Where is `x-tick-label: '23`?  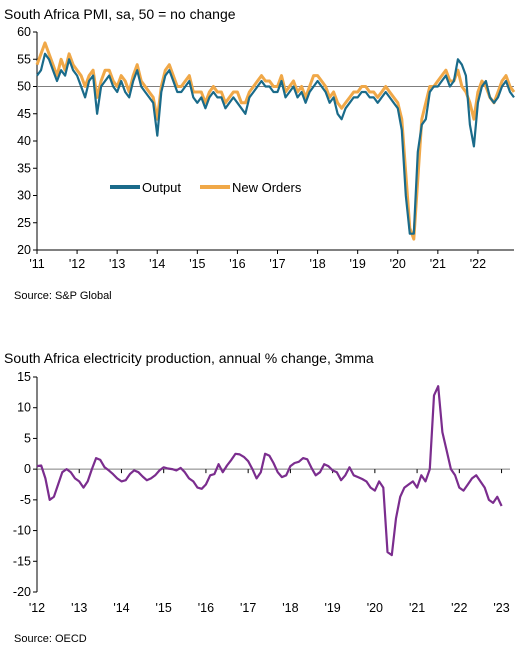
x-tick-label: '23 is located at coordinates (501, 608).